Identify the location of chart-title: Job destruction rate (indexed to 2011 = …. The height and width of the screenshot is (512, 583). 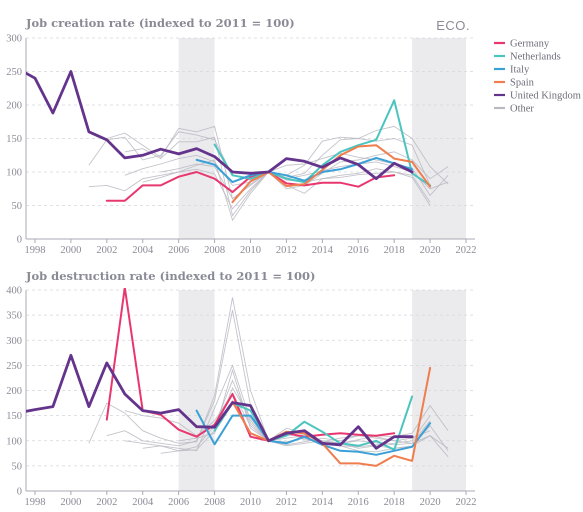
(170, 276).